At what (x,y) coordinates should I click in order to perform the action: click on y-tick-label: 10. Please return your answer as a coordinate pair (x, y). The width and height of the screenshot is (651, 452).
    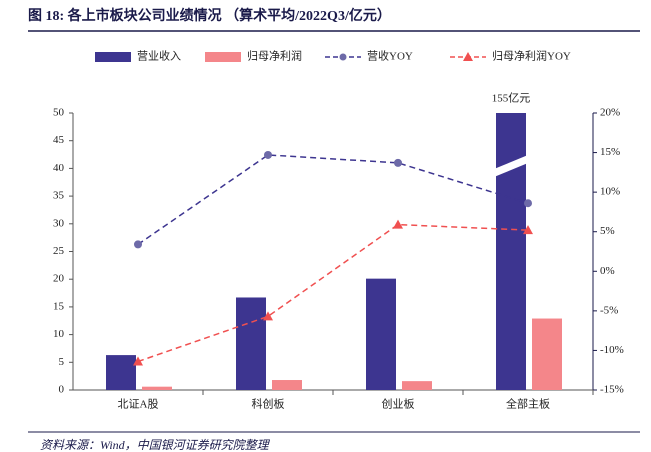
    Looking at the image, I should click on (59, 334).